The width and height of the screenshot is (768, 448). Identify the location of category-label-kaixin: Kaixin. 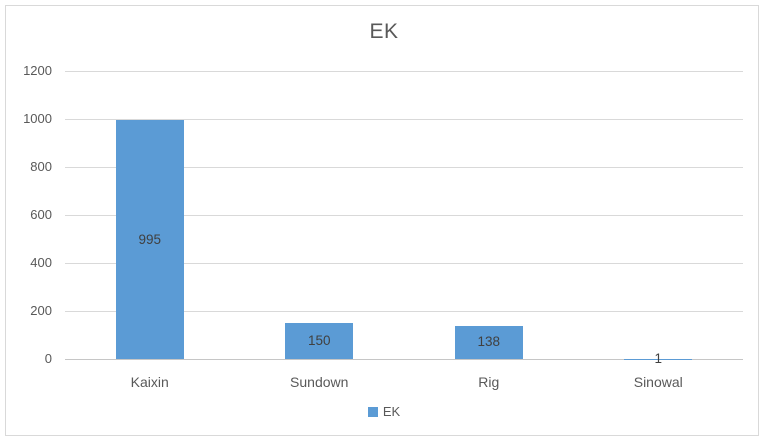
(149, 382).